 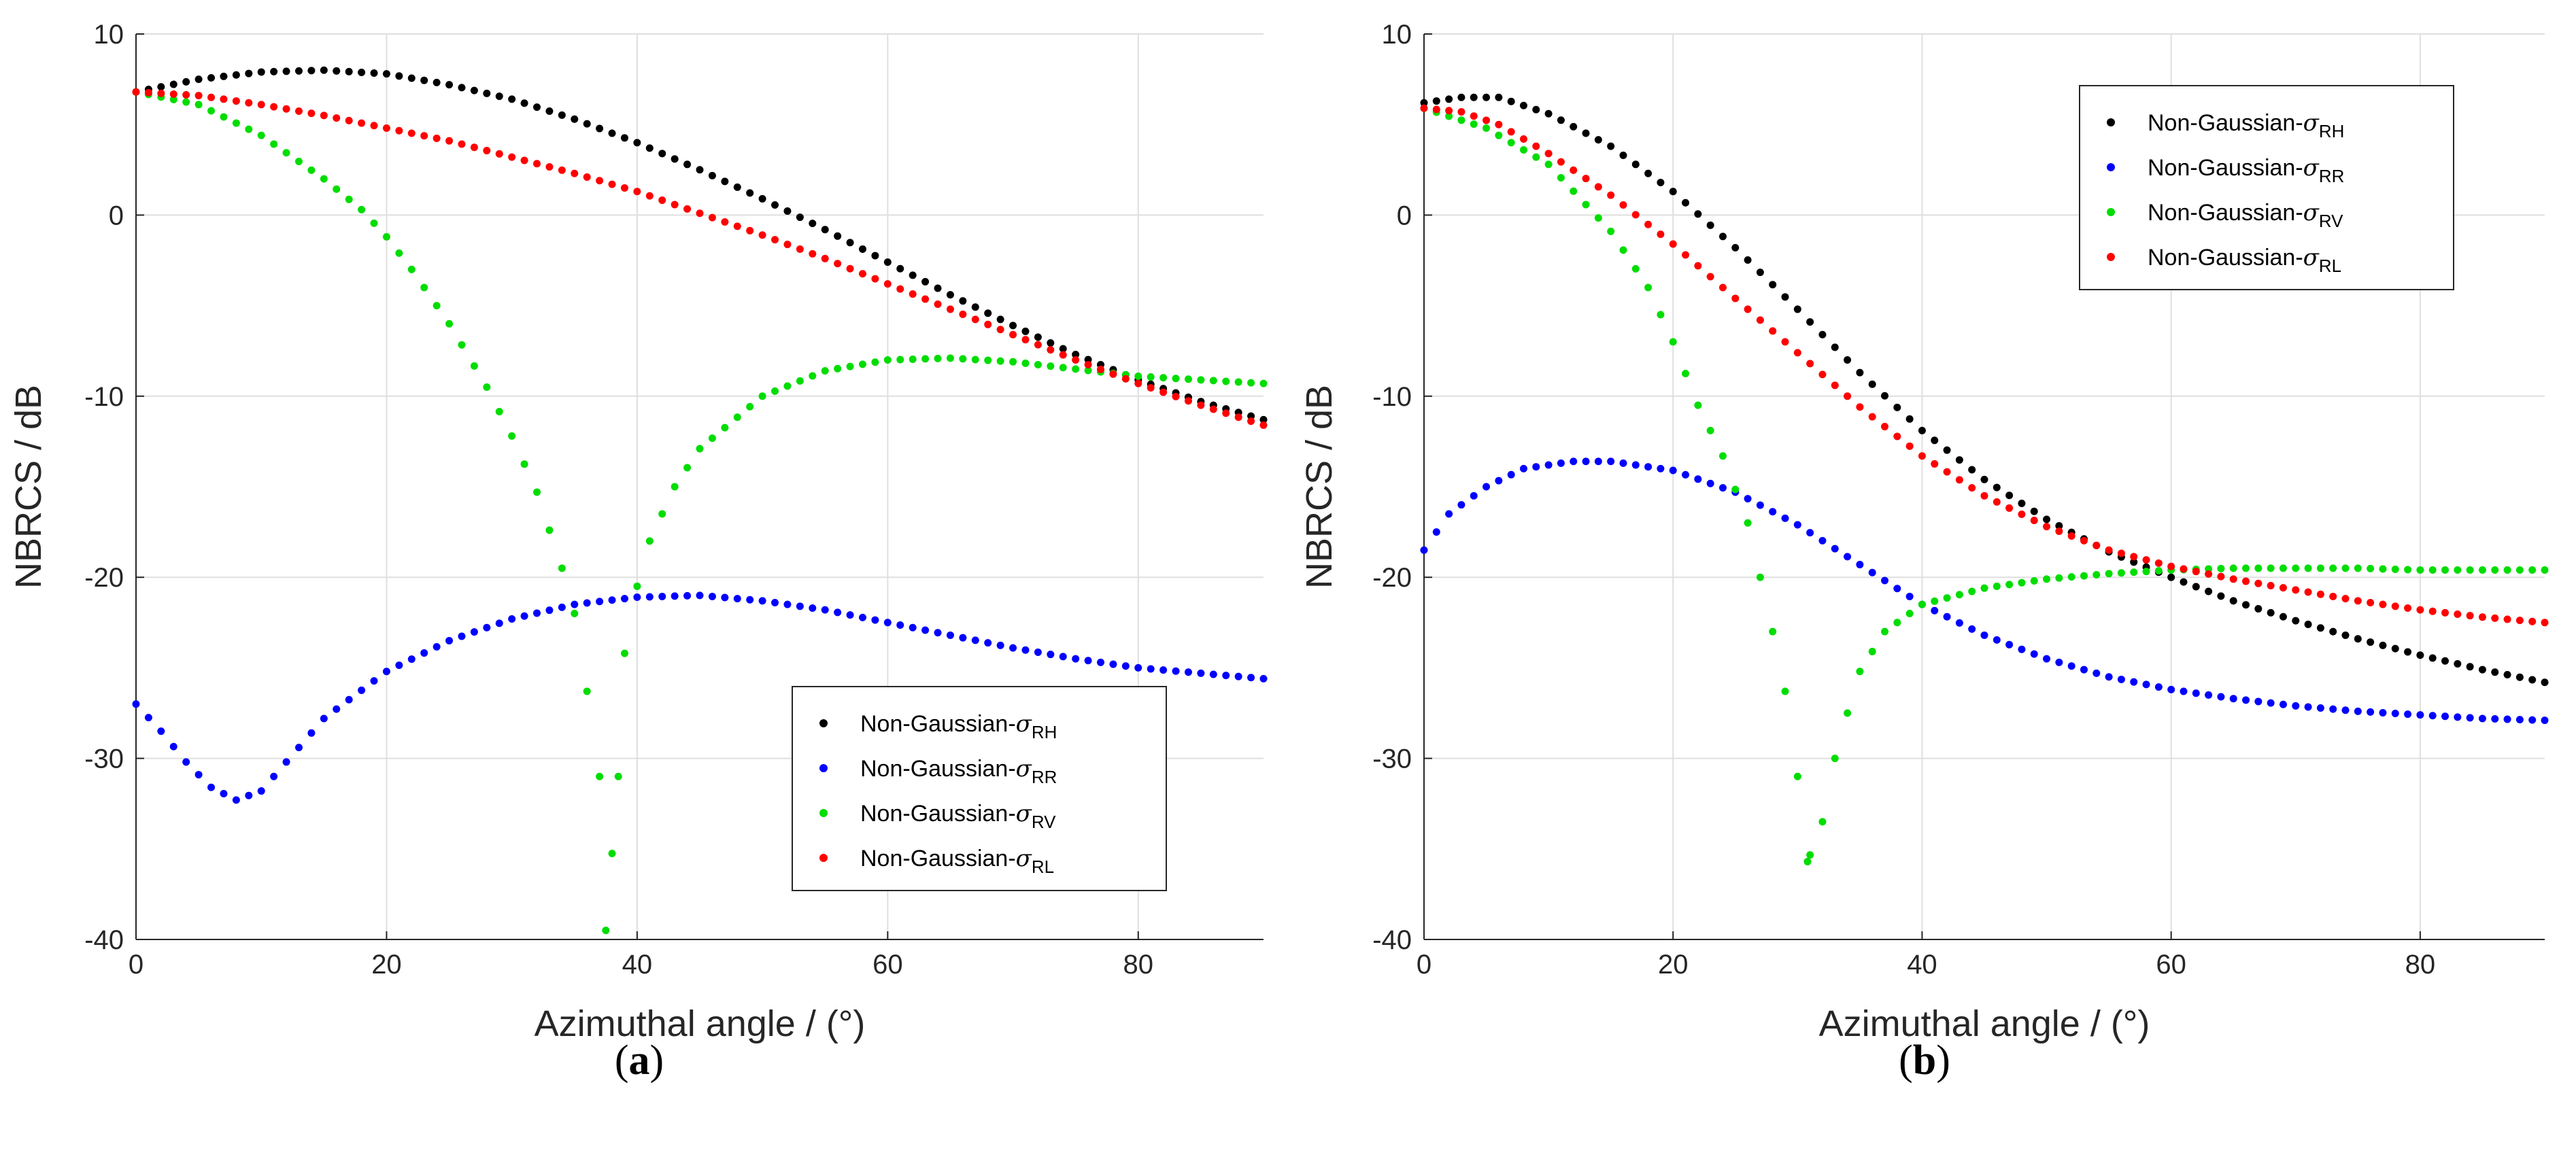 What do you see at coordinates (823, 768) in the screenshot?
I see `legend-marker` at bounding box center [823, 768].